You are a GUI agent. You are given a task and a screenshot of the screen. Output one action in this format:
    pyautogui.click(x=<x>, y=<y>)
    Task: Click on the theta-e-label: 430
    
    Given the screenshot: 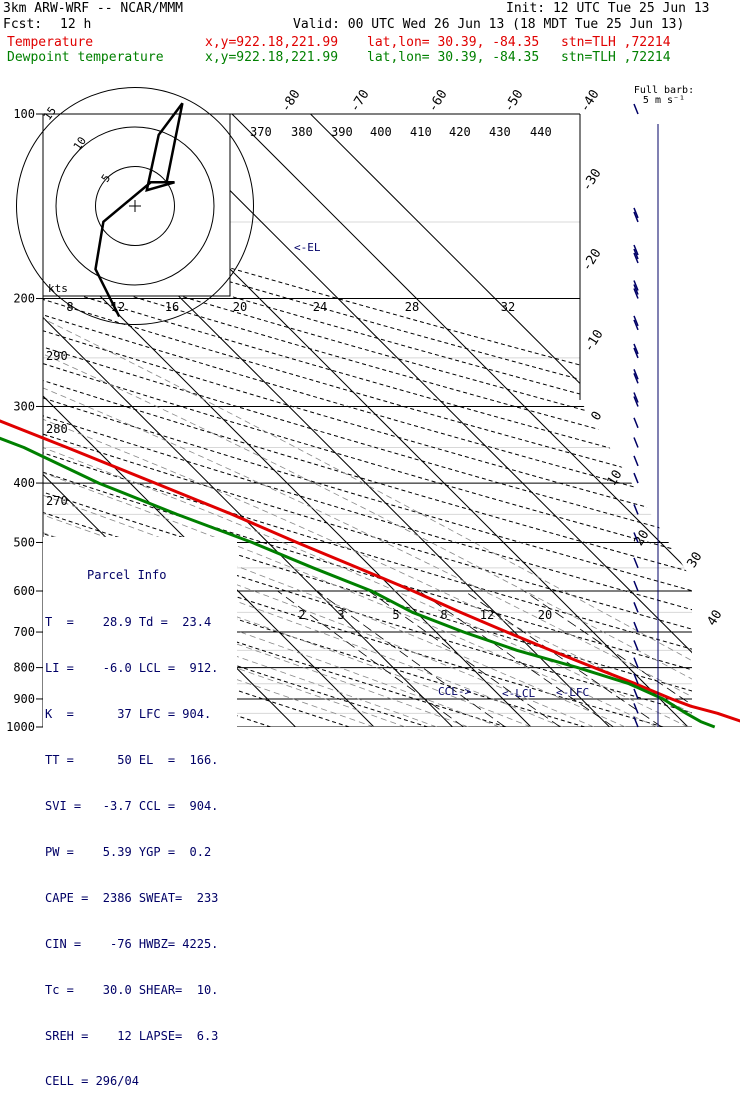 What is the action you would take?
    pyautogui.click(x=500, y=132)
    